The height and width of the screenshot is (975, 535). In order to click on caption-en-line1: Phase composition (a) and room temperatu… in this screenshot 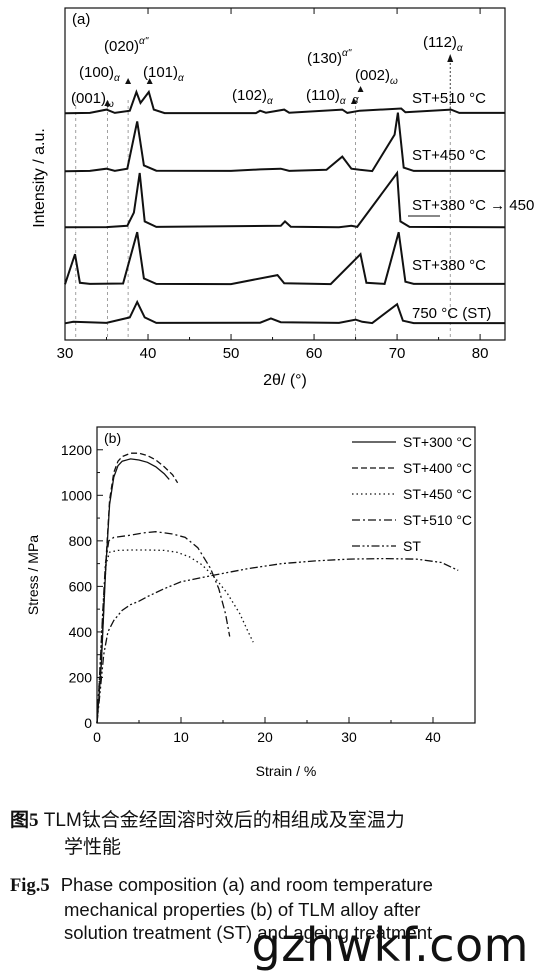, I will do `click(246, 884)`.